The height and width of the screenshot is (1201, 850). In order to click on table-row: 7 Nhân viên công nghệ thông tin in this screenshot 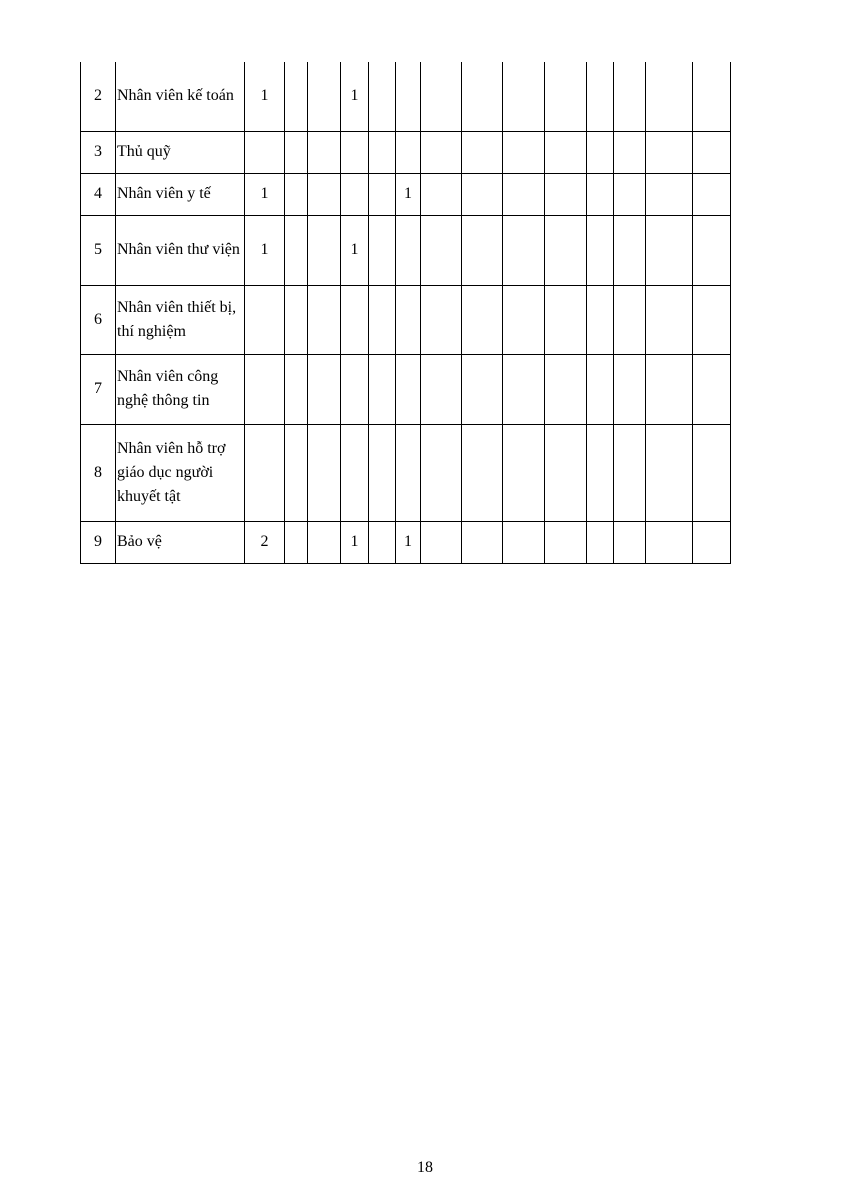, I will do `click(405, 389)`.